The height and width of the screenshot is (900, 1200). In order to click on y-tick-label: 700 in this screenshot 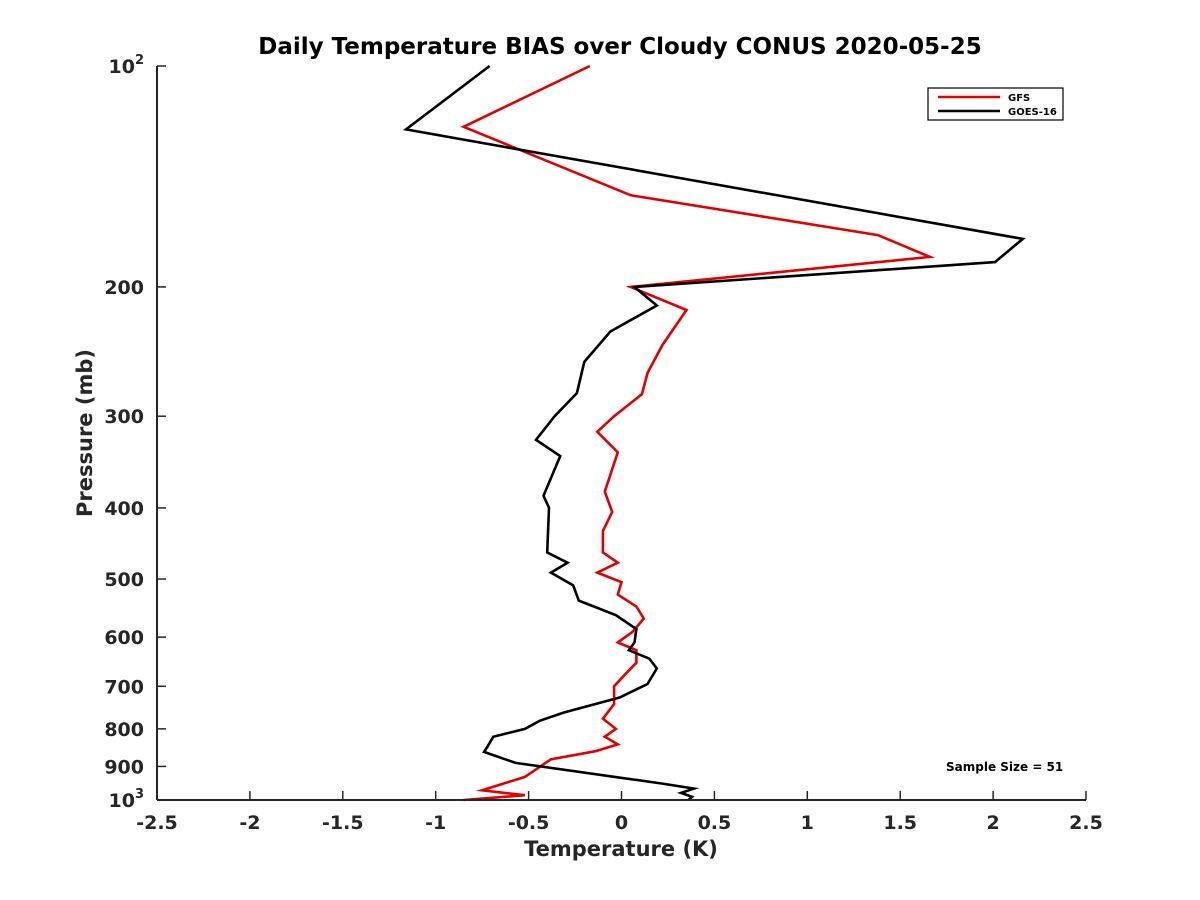, I will do `click(124, 687)`.